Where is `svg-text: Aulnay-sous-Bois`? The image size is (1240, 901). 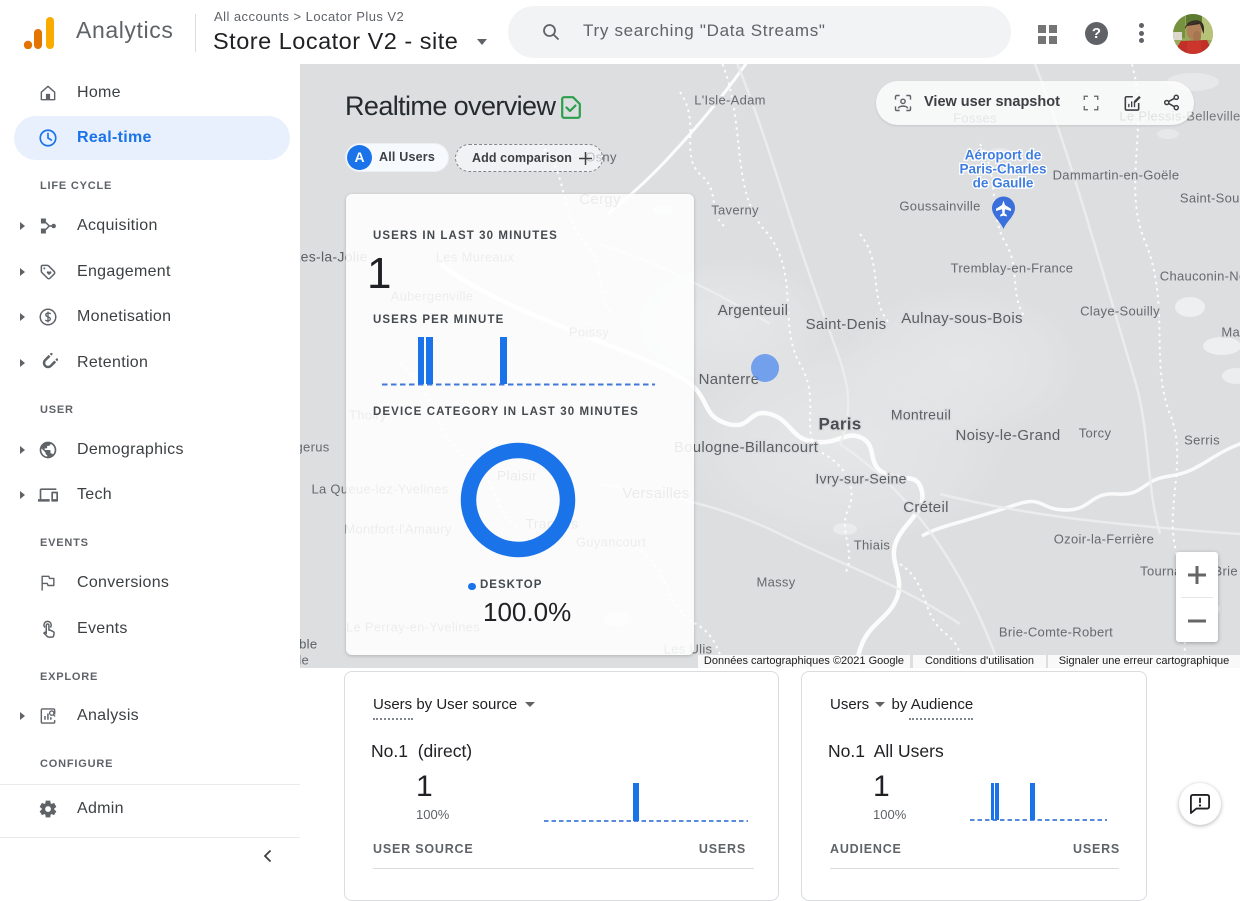 svg-text: Aulnay-sous-Bois is located at coordinates (962, 318).